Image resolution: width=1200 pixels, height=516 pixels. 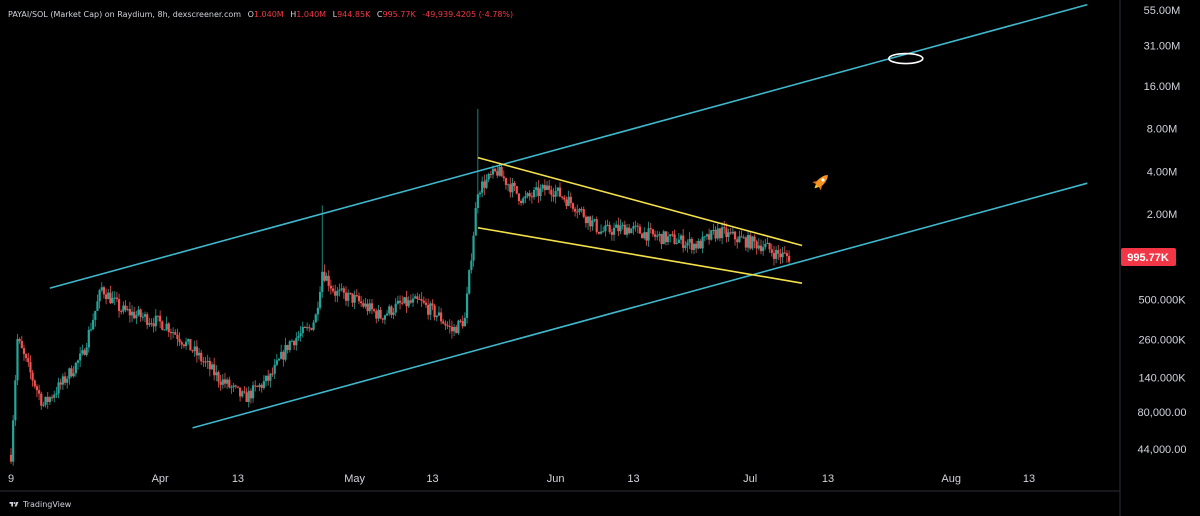 I want to click on high-value: 1.040M, so click(x=311, y=14).